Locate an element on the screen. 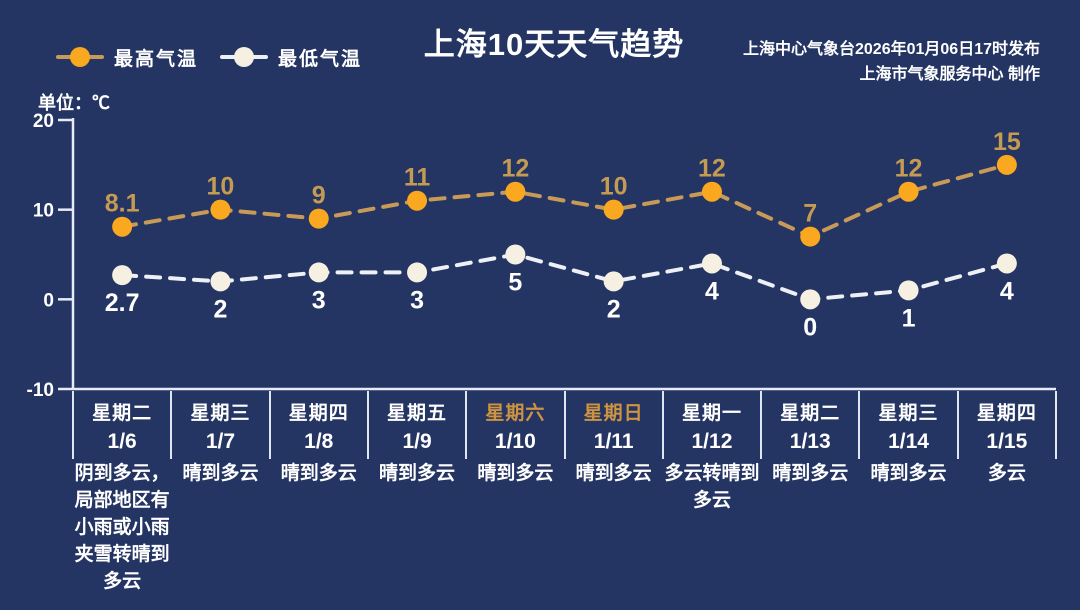 This screenshot has width=1080, height=610. y-tick-label: 10 is located at coordinates (43, 211).